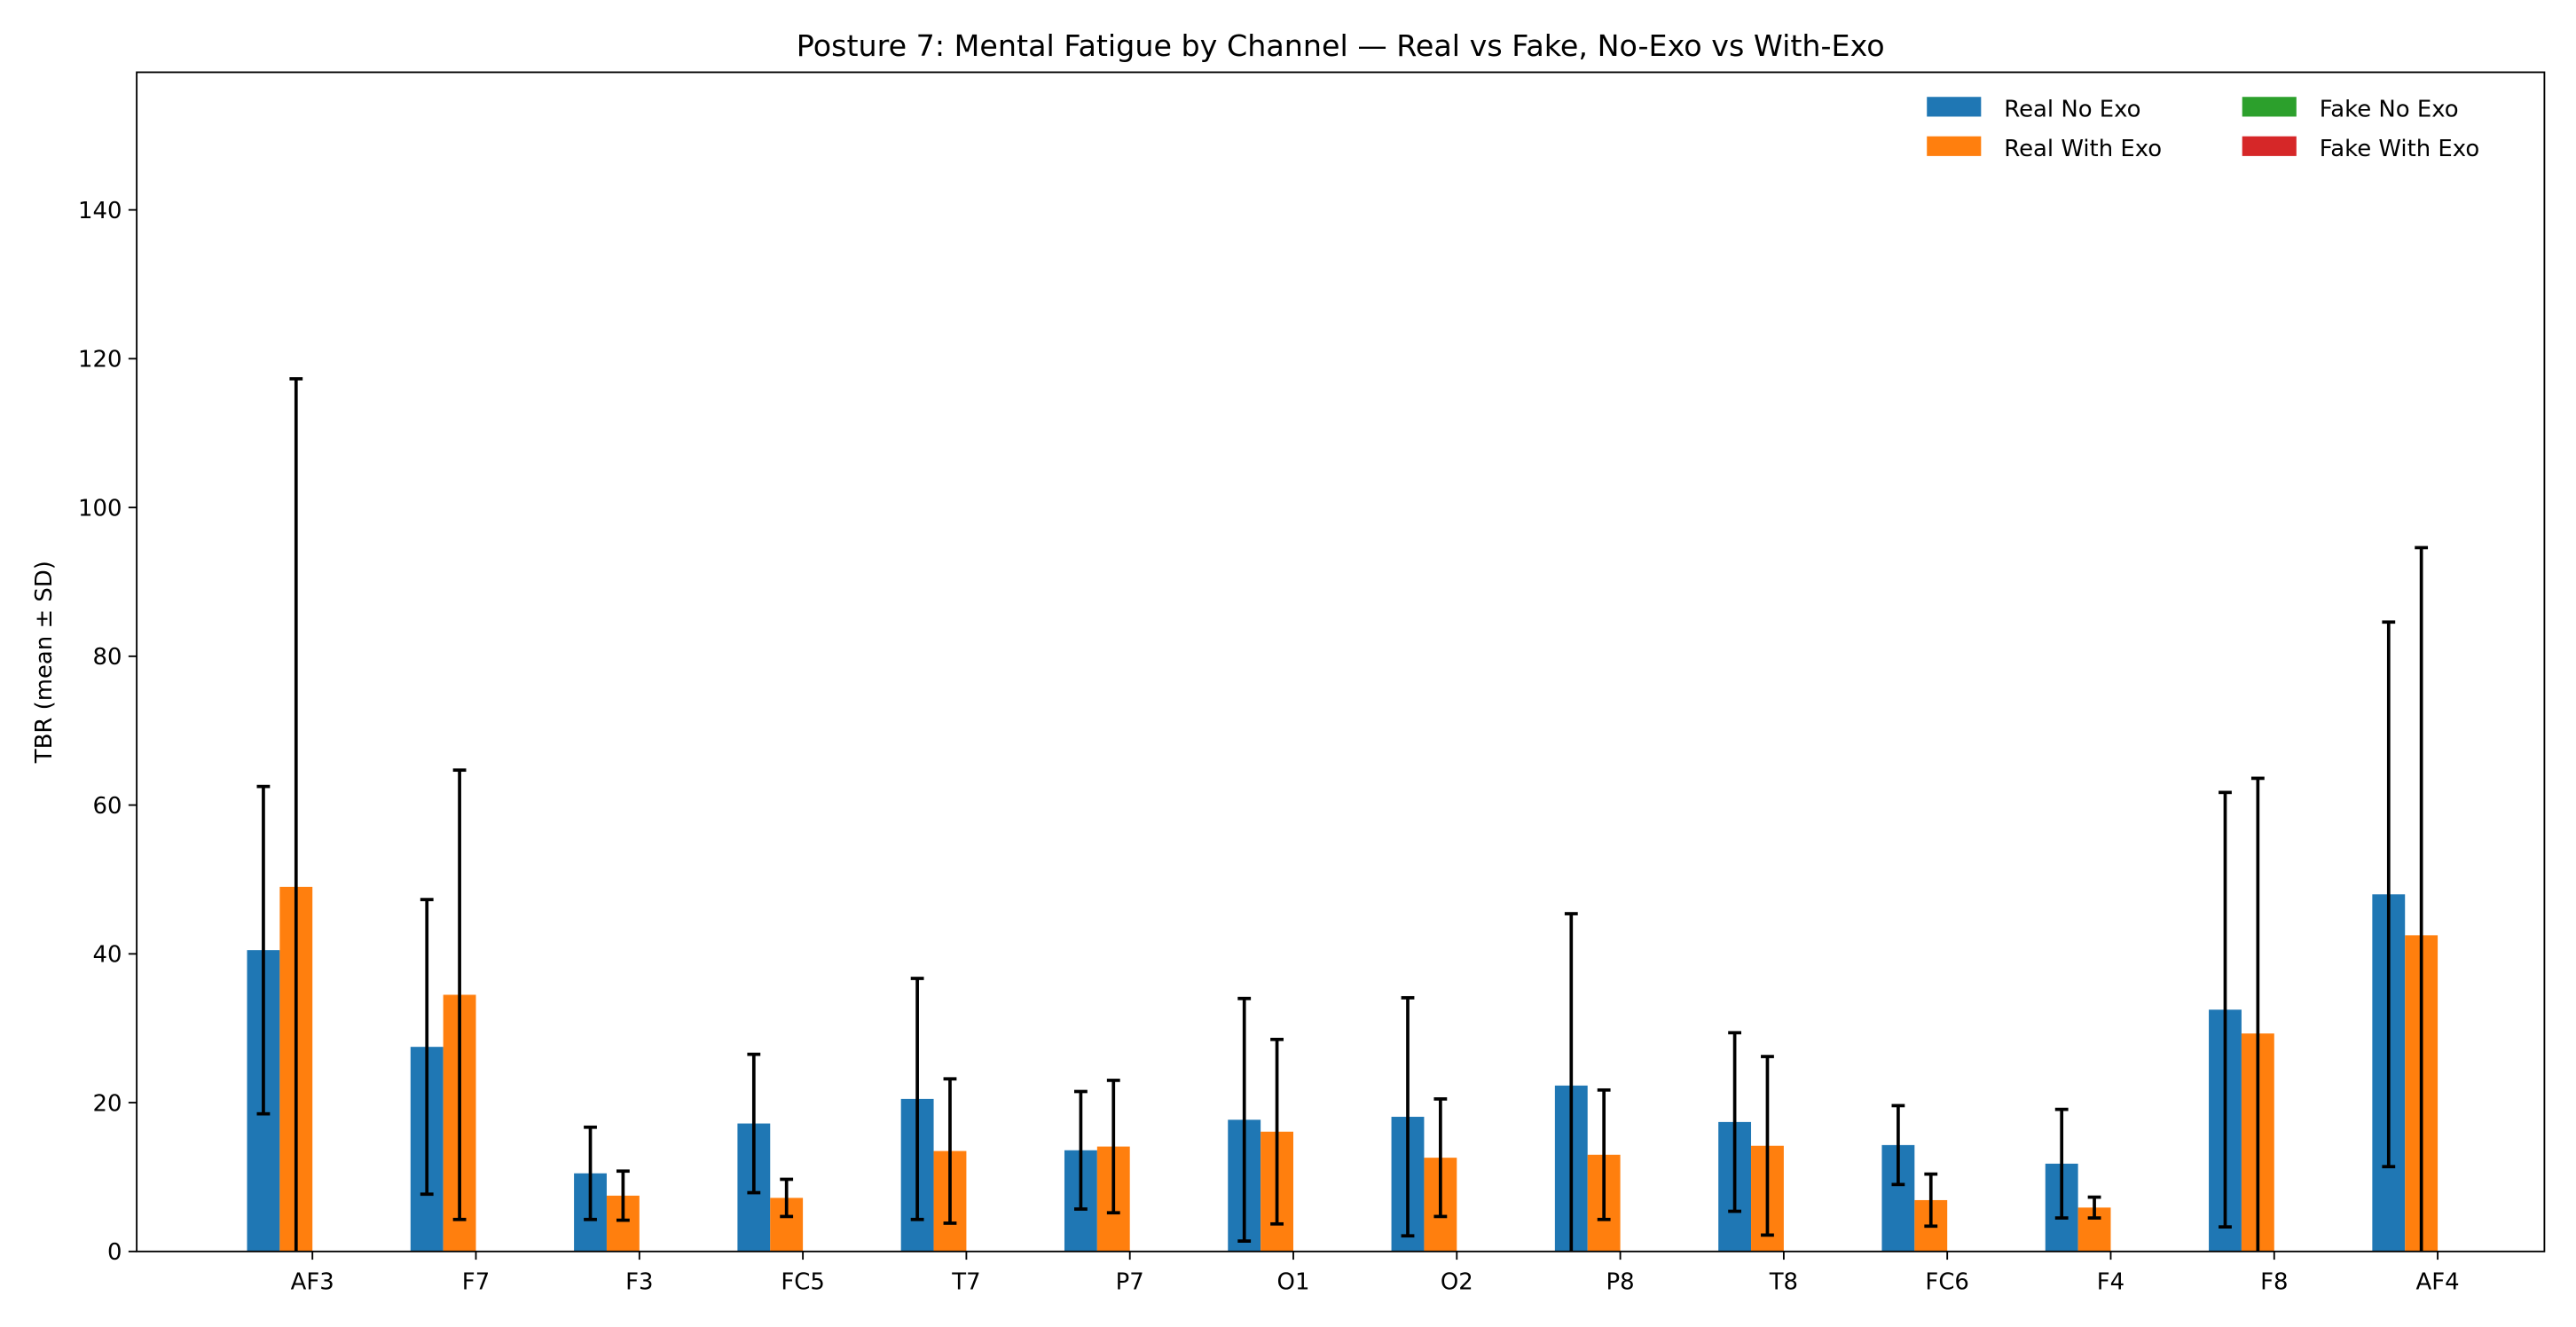 This screenshot has width=2576, height=1327. I want to click on x-tick-label: F3, so click(639, 1281).